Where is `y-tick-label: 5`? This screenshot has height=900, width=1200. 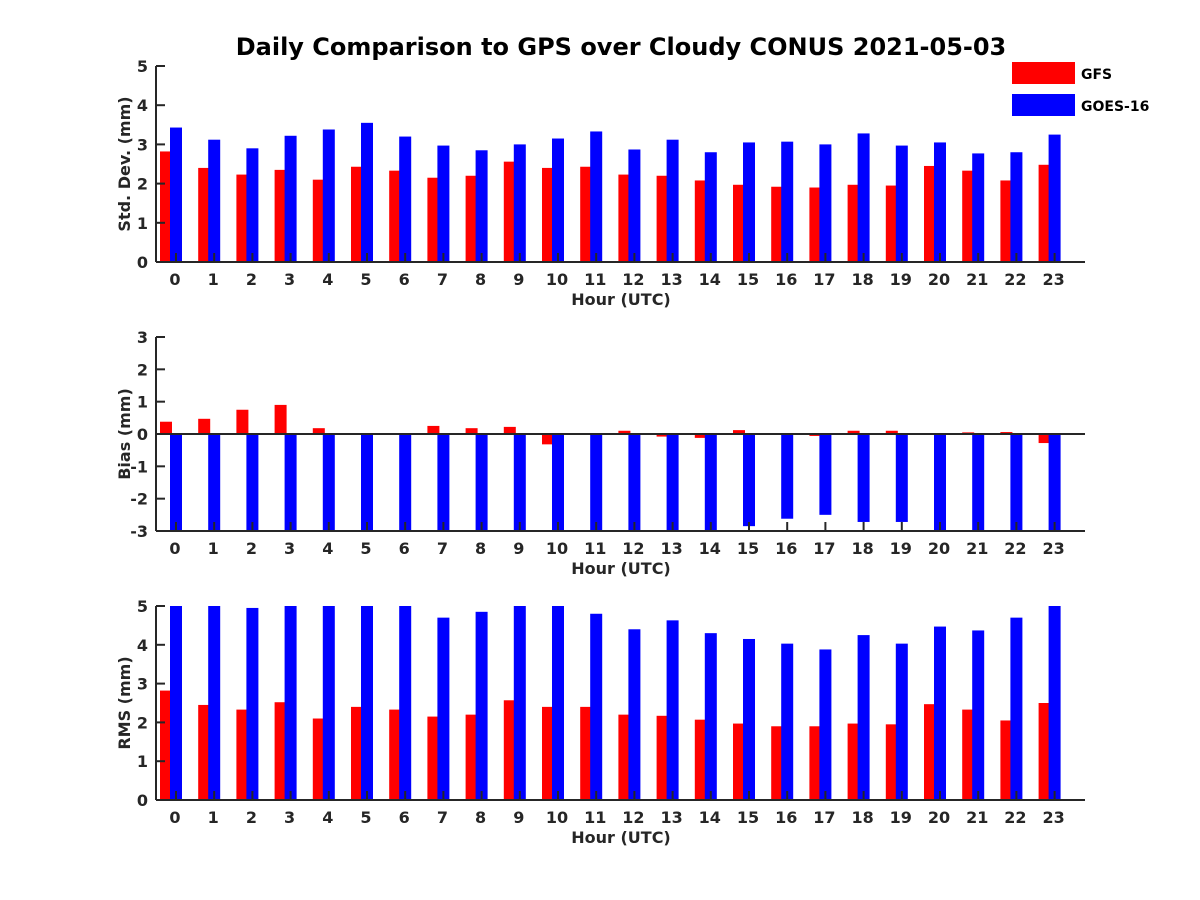 y-tick-label: 5 is located at coordinates (142, 66).